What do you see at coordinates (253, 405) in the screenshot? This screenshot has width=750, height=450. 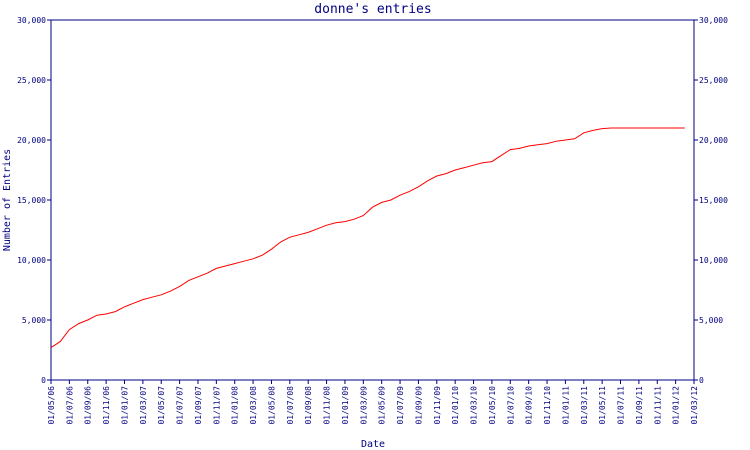 I see `x-tick-label: 01/03/08` at bounding box center [253, 405].